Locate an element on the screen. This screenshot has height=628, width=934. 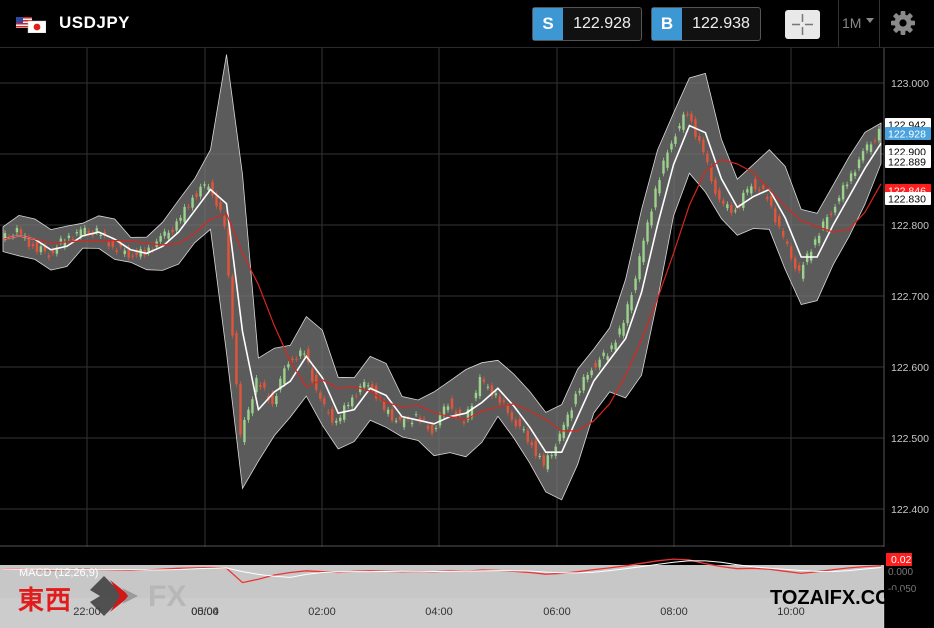
watermark-site: TOZAIFX.COM is located at coordinates (839, 598).